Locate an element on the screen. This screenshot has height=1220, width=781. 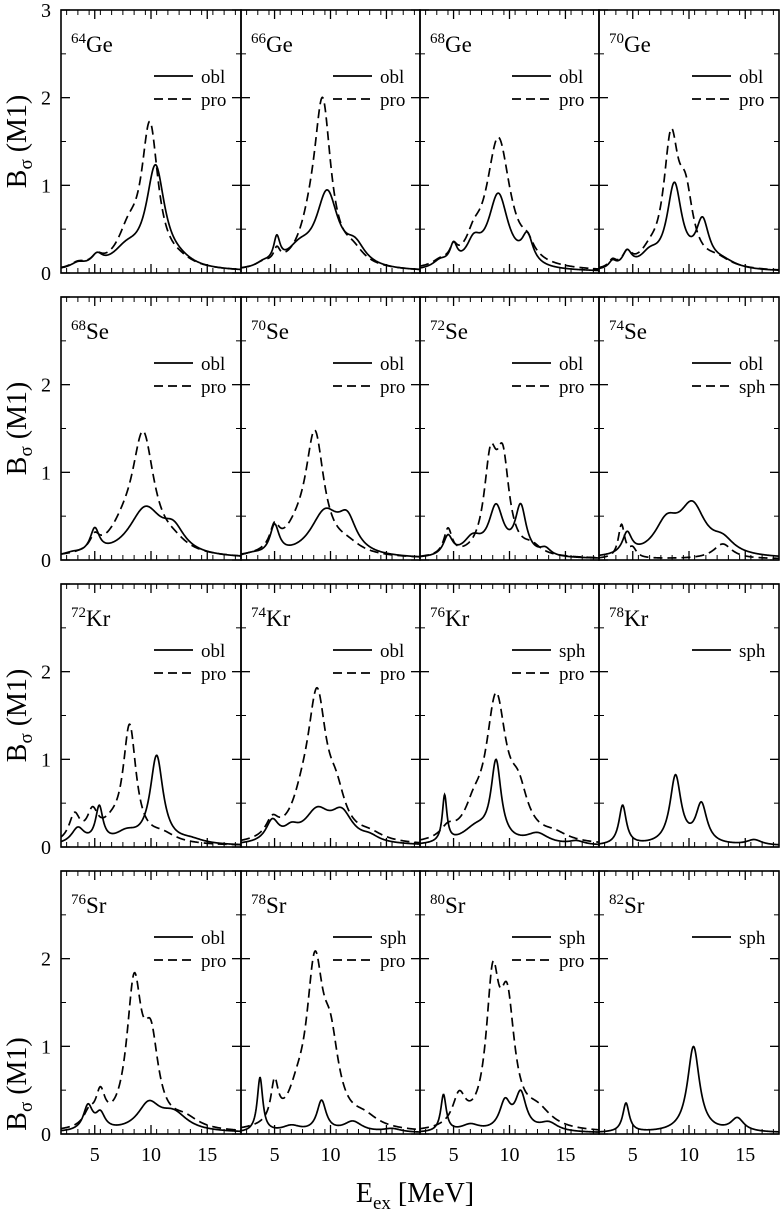
y-tick-label: 0 is located at coordinates (46, 274).